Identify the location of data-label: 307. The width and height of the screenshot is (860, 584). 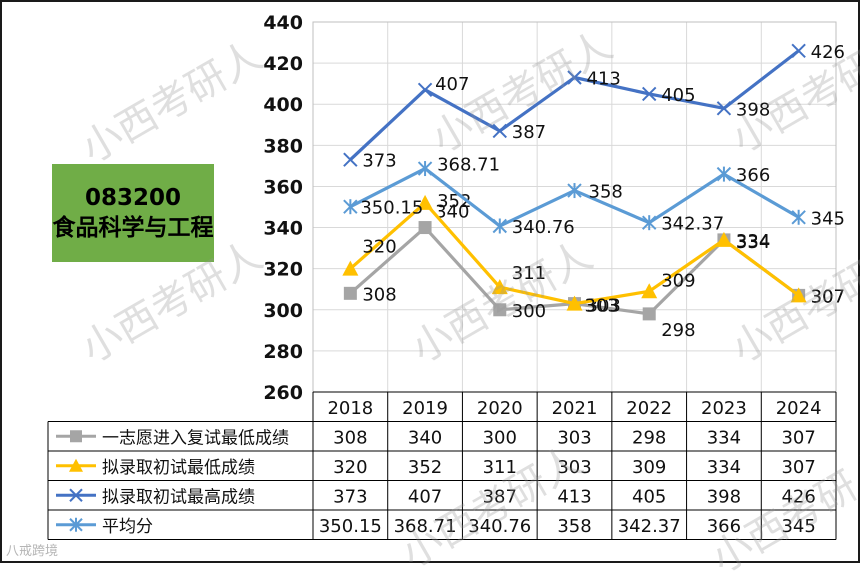
(828, 296).